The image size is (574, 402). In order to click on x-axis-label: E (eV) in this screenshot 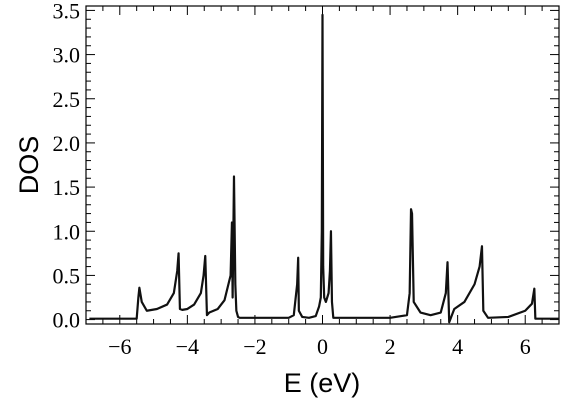, I will do `click(322, 383)`.